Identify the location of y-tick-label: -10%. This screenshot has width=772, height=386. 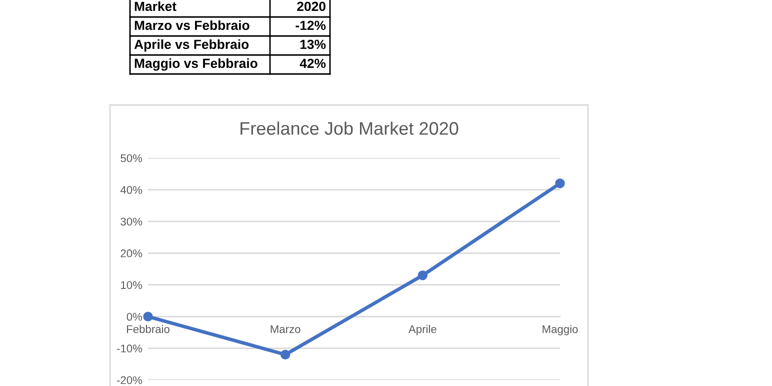
(129, 348).